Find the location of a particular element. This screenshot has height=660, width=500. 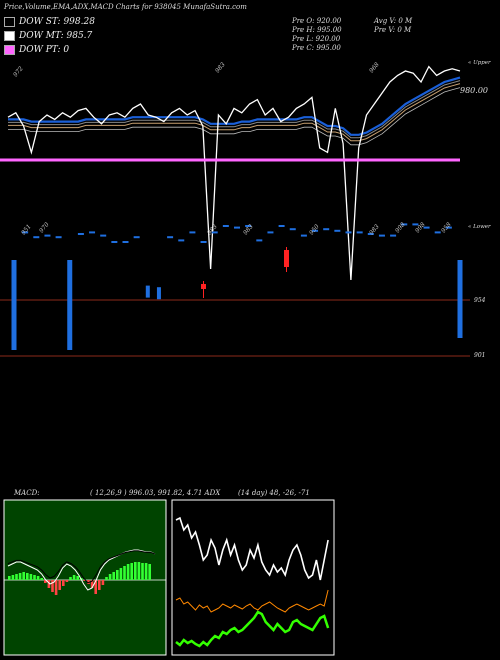

ema-line-blue is located at coordinates (234, 106).